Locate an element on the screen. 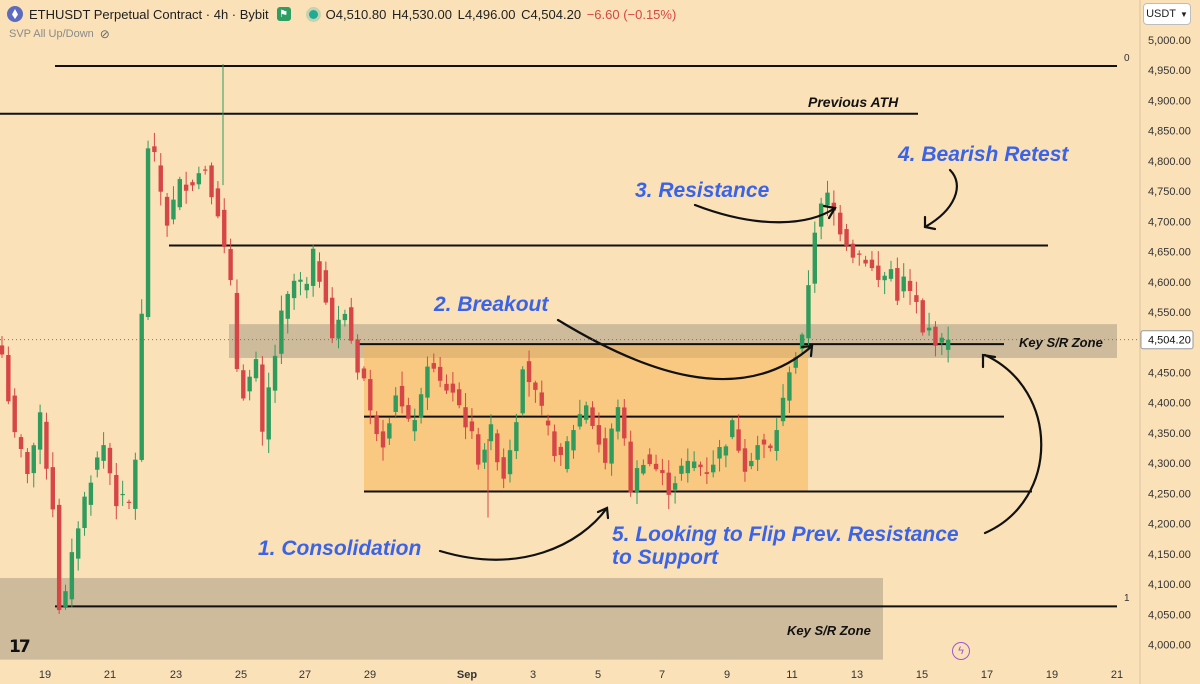 The image size is (1200, 684). indicator-row: SVP All Up/Down ⊘ is located at coordinates (59, 34).